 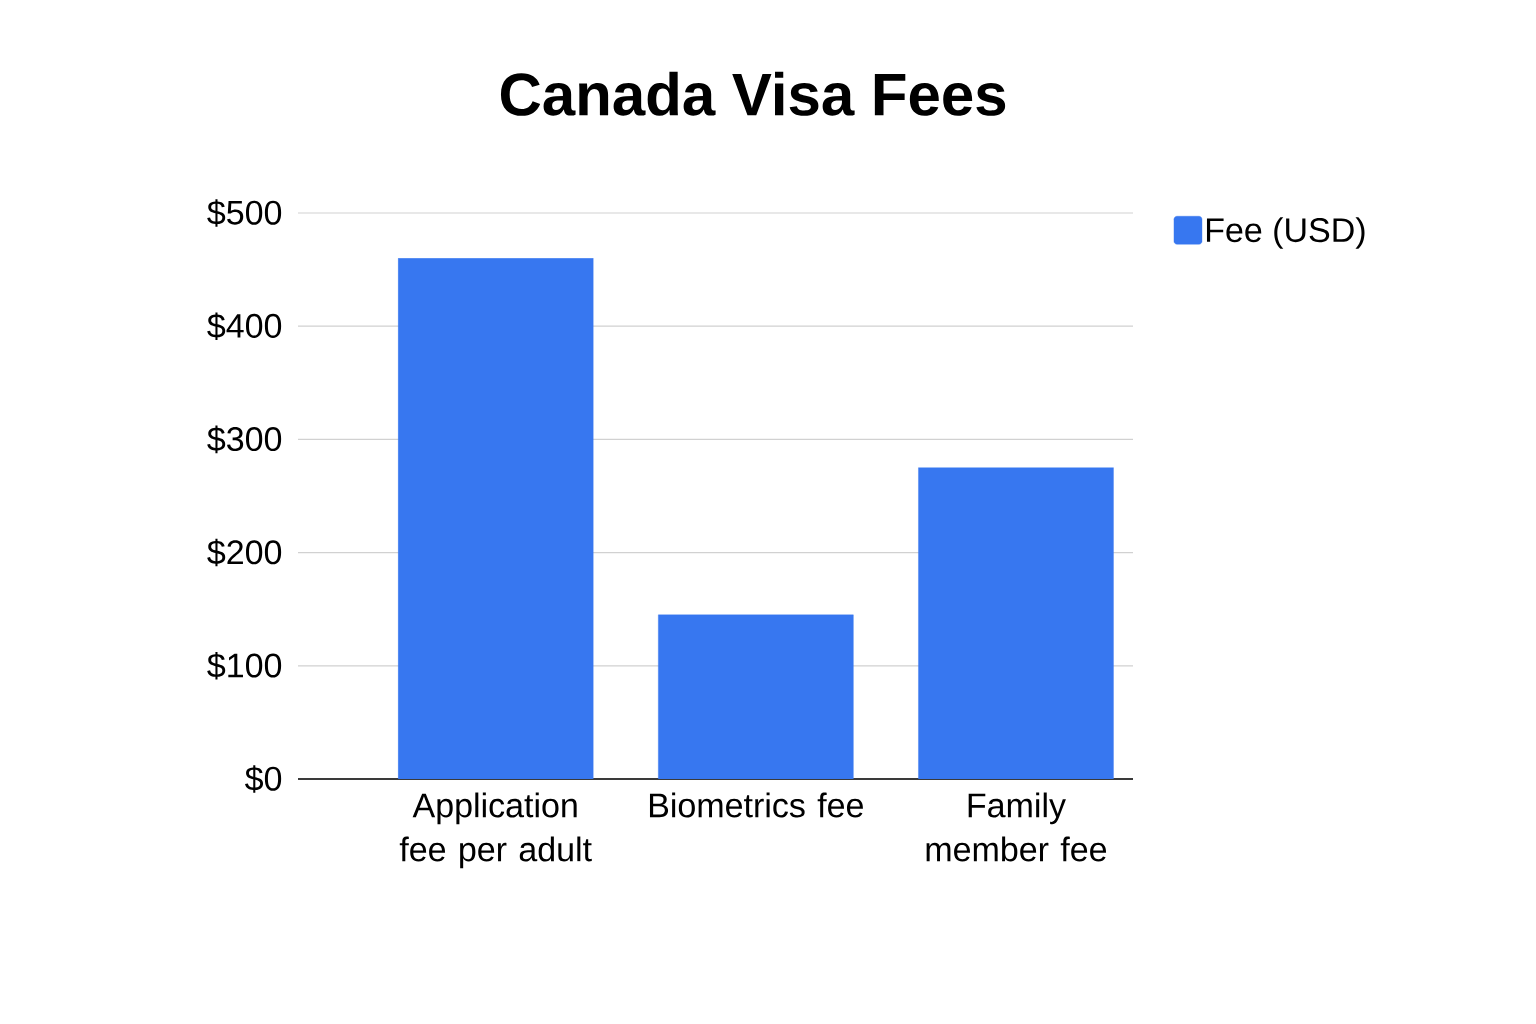 I want to click on chart-title: Canada Visa Fees, so click(x=753, y=93).